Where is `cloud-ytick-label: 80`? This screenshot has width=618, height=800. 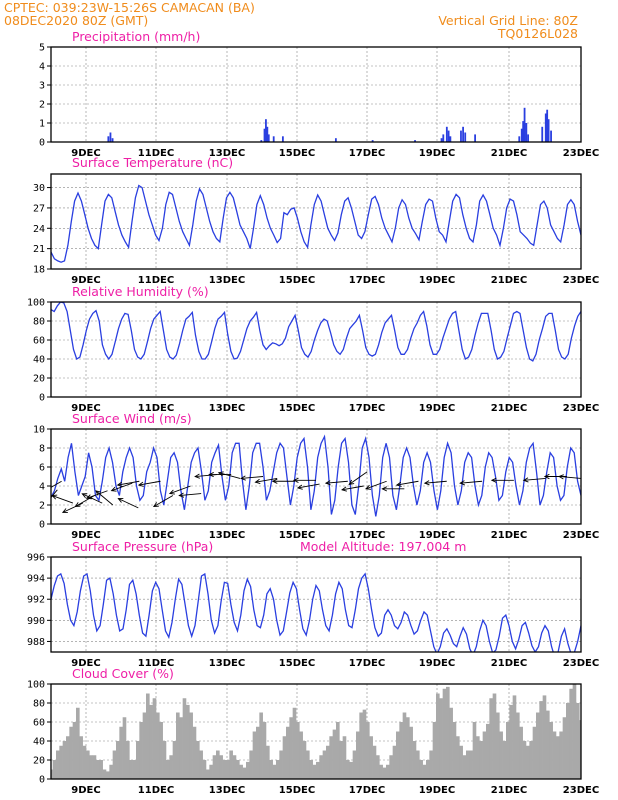 cloud-ytick-label: 80 is located at coordinates (39, 704).